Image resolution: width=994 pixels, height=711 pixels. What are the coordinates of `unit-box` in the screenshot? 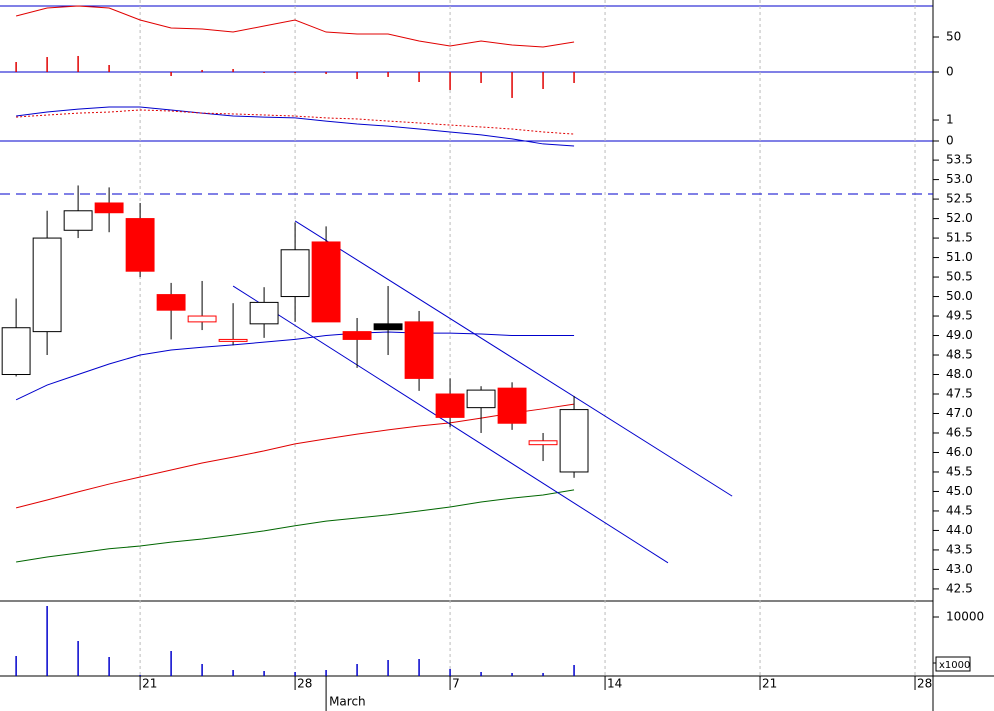 It's located at (953, 664).